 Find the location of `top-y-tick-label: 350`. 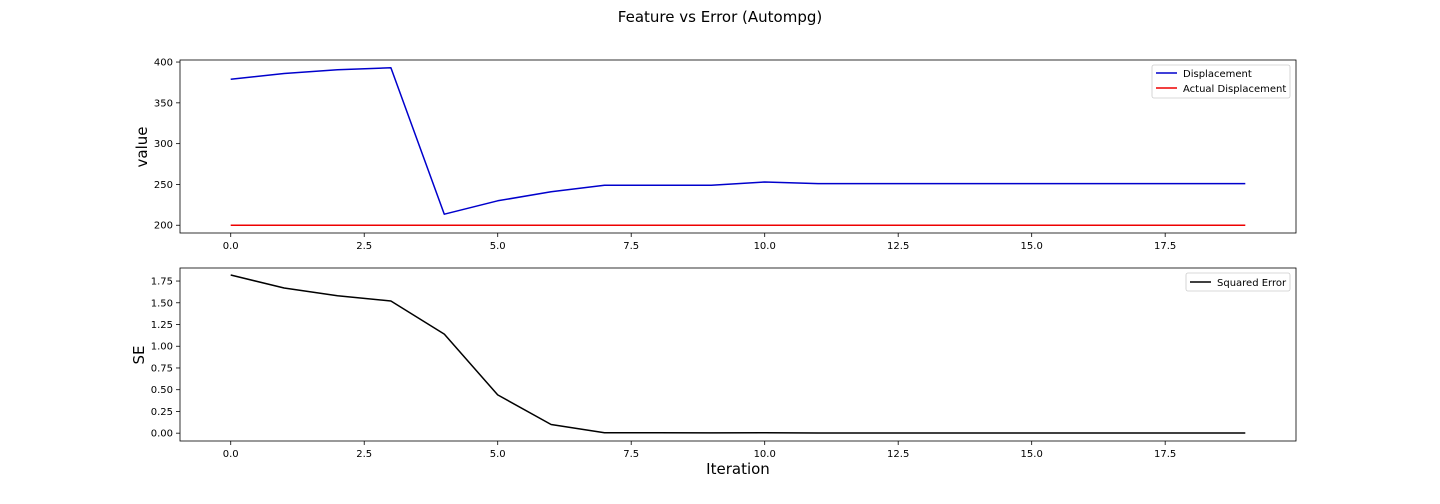

top-y-tick-label: 350 is located at coordinates (163, 103).